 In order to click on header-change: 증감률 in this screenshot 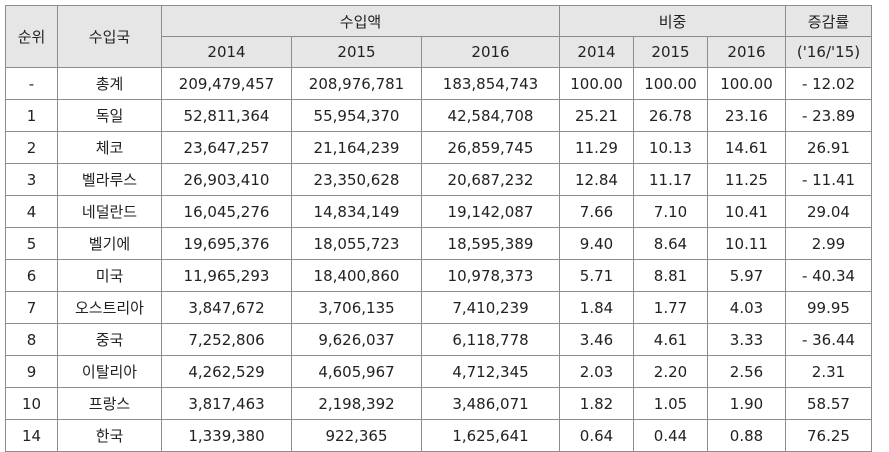, I will do `click(828, 21)`.